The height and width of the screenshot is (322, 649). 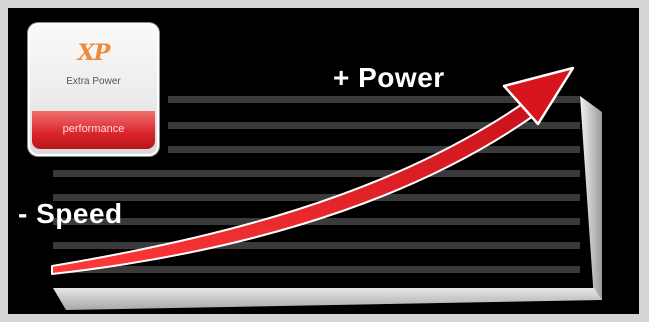 I want to click on xp-logo-icon: XP, so click(x=94, y=53).